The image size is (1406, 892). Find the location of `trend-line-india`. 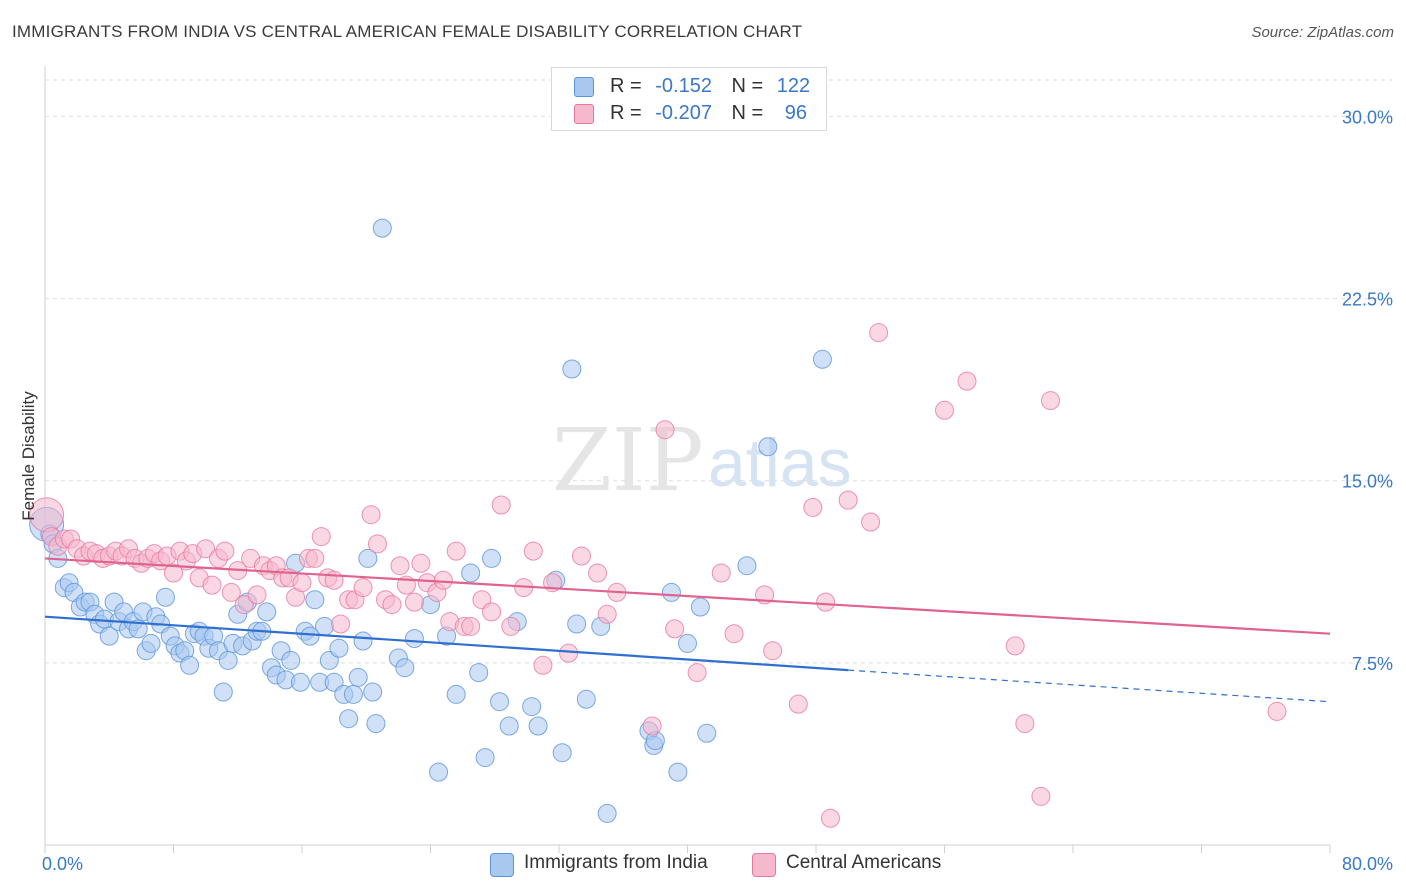

trend-line-india is located at coordinates (446, 643).